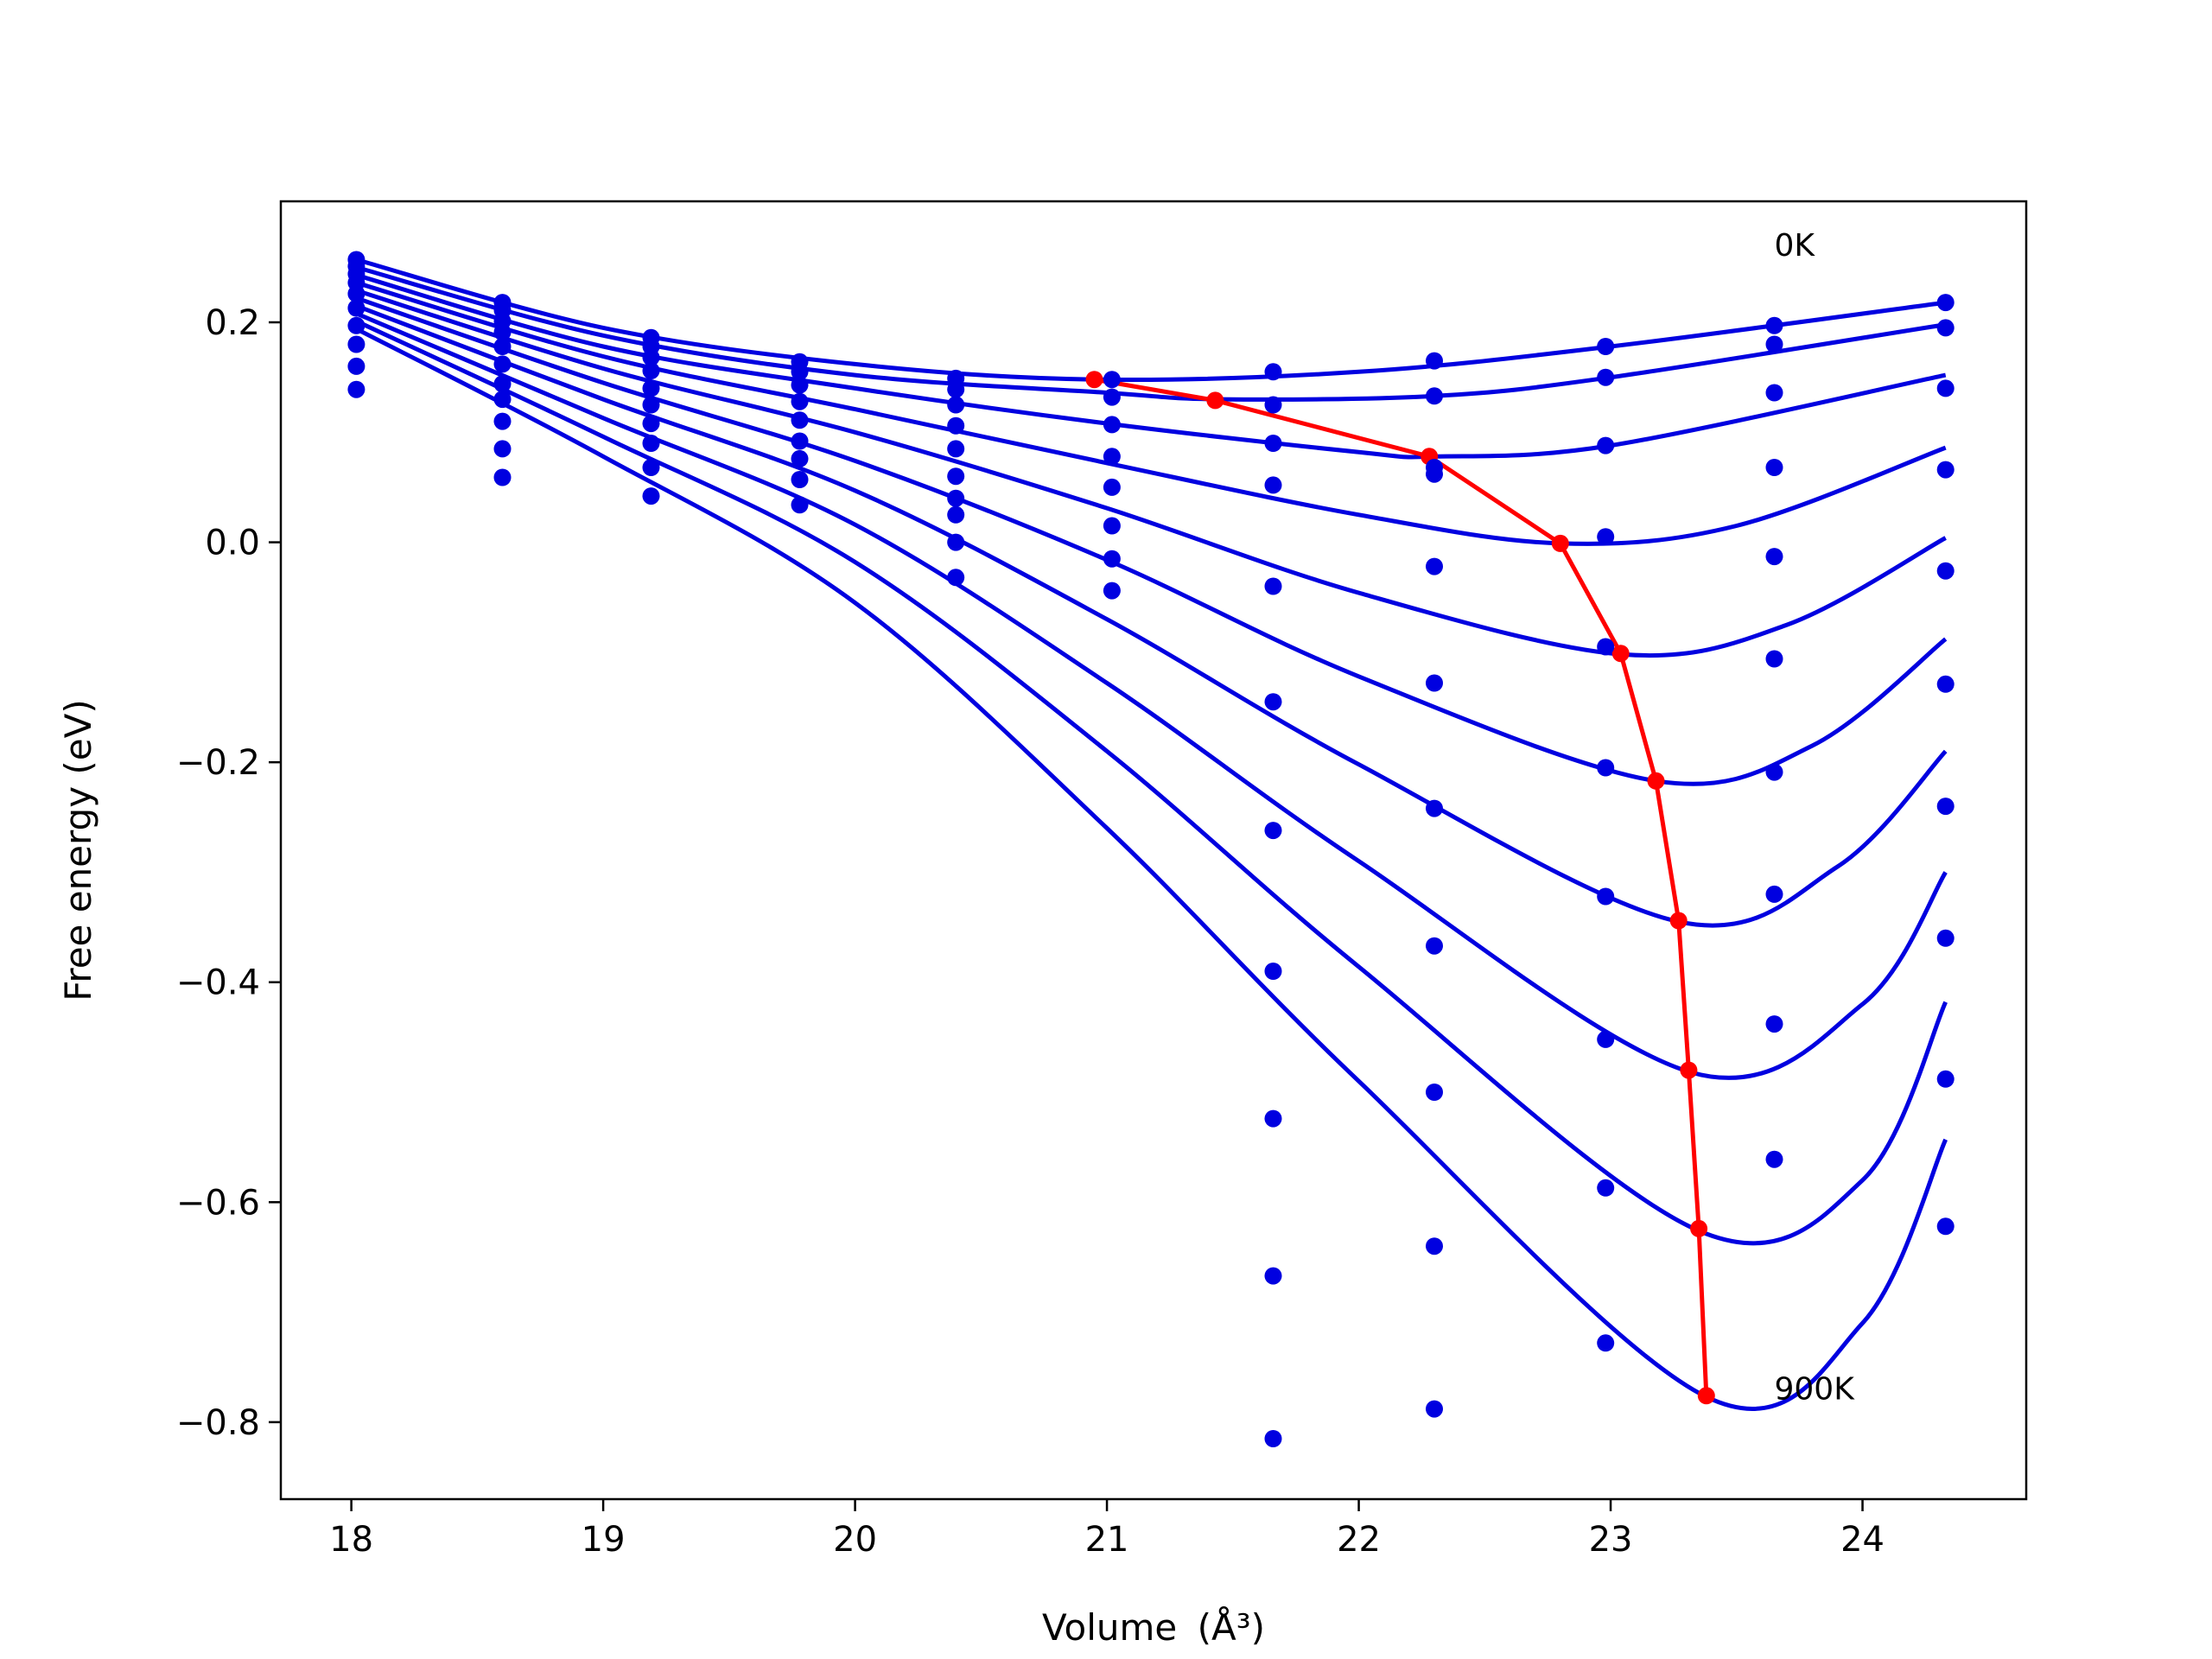  Describe the element at coordinates (855, 1540) in the screenshot. I see `x-tick-label: 20` at that location.